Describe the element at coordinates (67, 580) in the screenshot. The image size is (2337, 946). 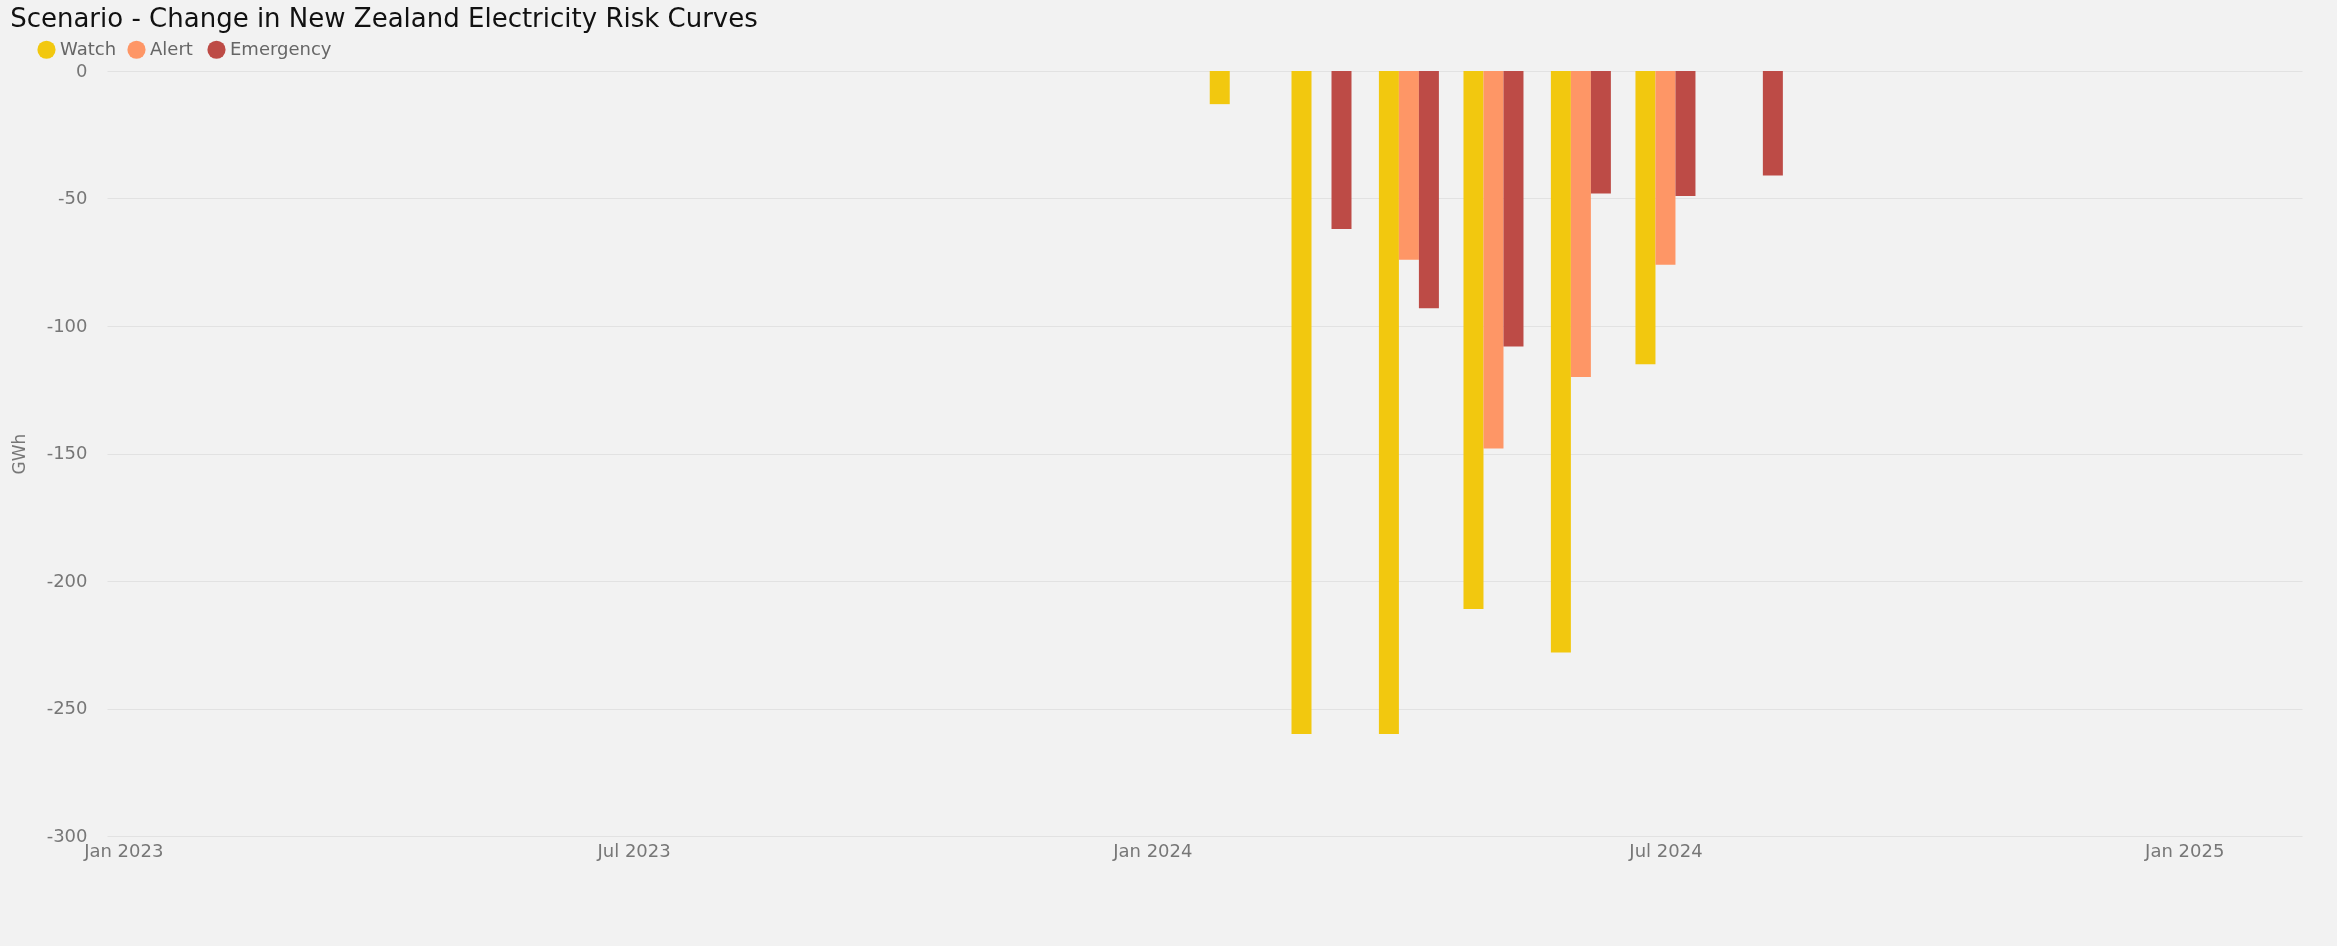
I see `y-tick-label: -200` at that location.